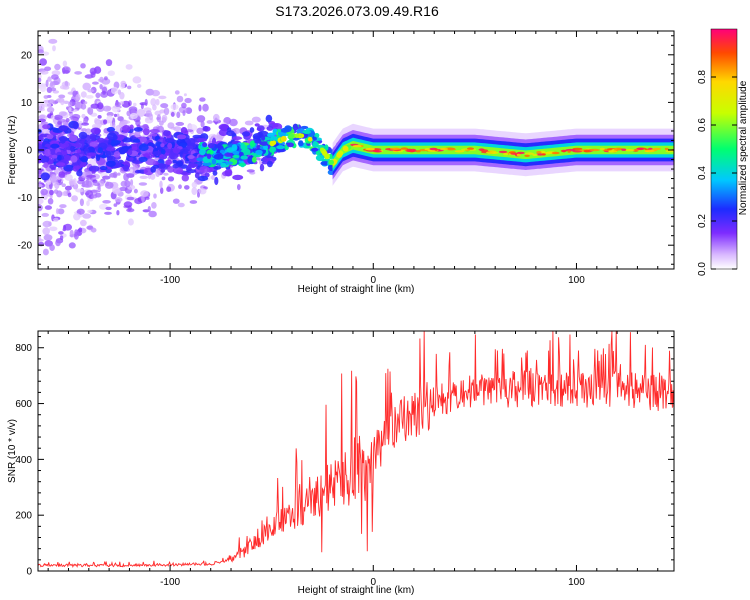 This screenshot has height=600, width=750. What do you see at coordinates (717, 173) in the screenshot?
I see `colorbar-ticks: 0.0 0.2 0.4 0.6 0.8` at bounding box center [717, 173].